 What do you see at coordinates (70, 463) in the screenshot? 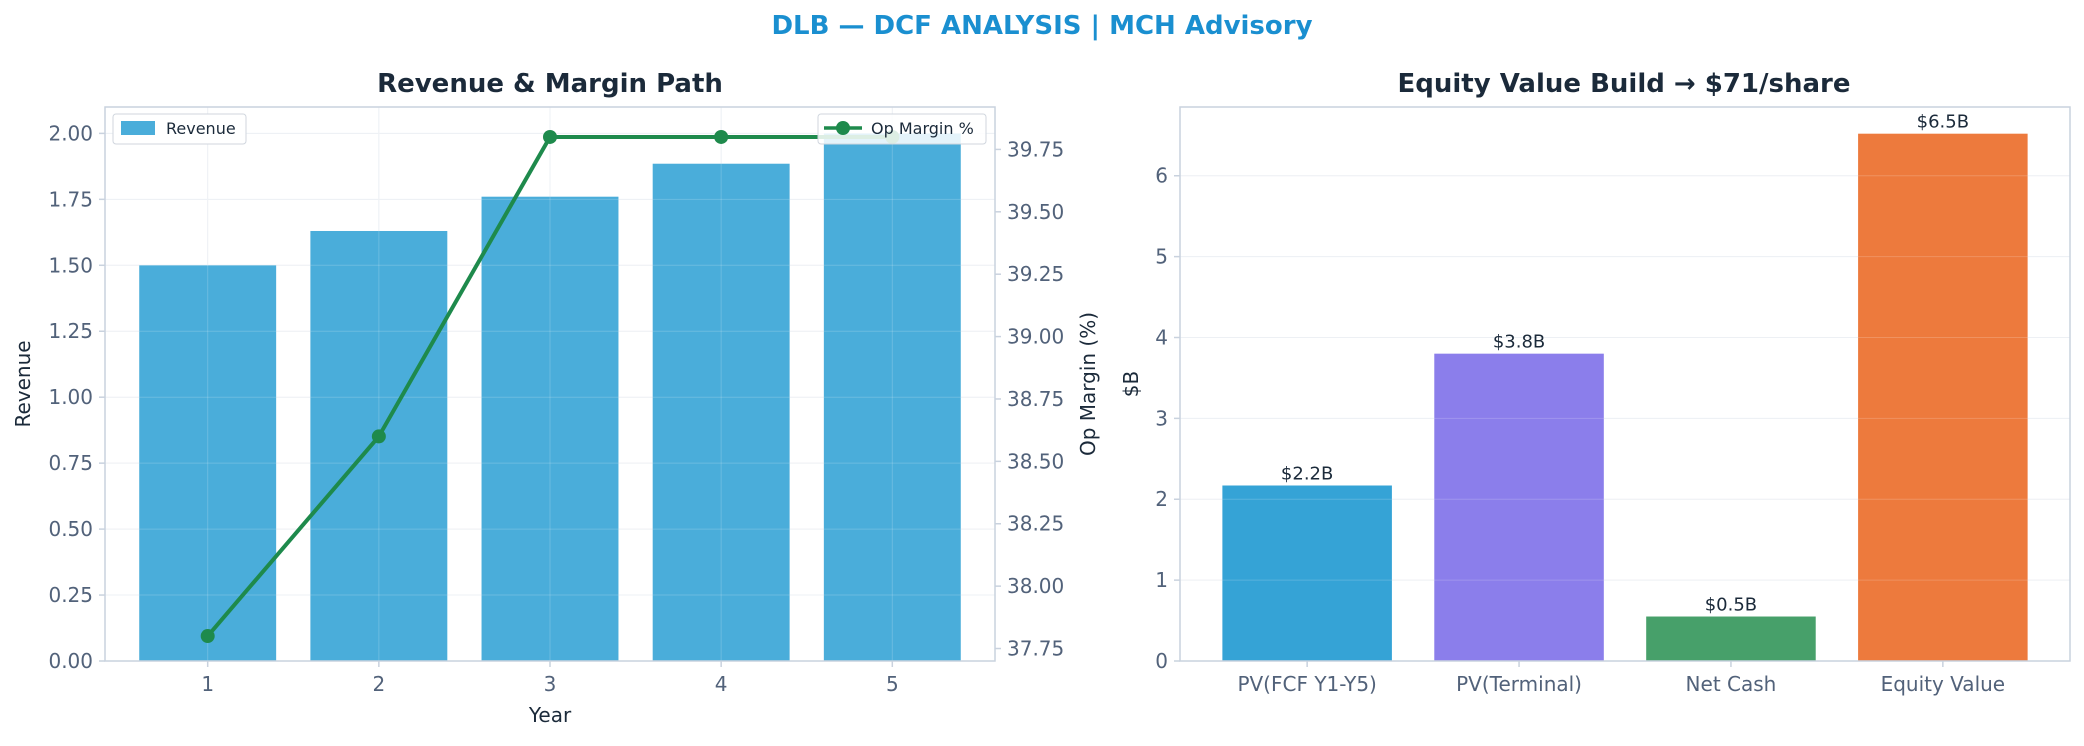
I see `revenue-y-tick-label: 0.75` at bounding box center [70, 463].